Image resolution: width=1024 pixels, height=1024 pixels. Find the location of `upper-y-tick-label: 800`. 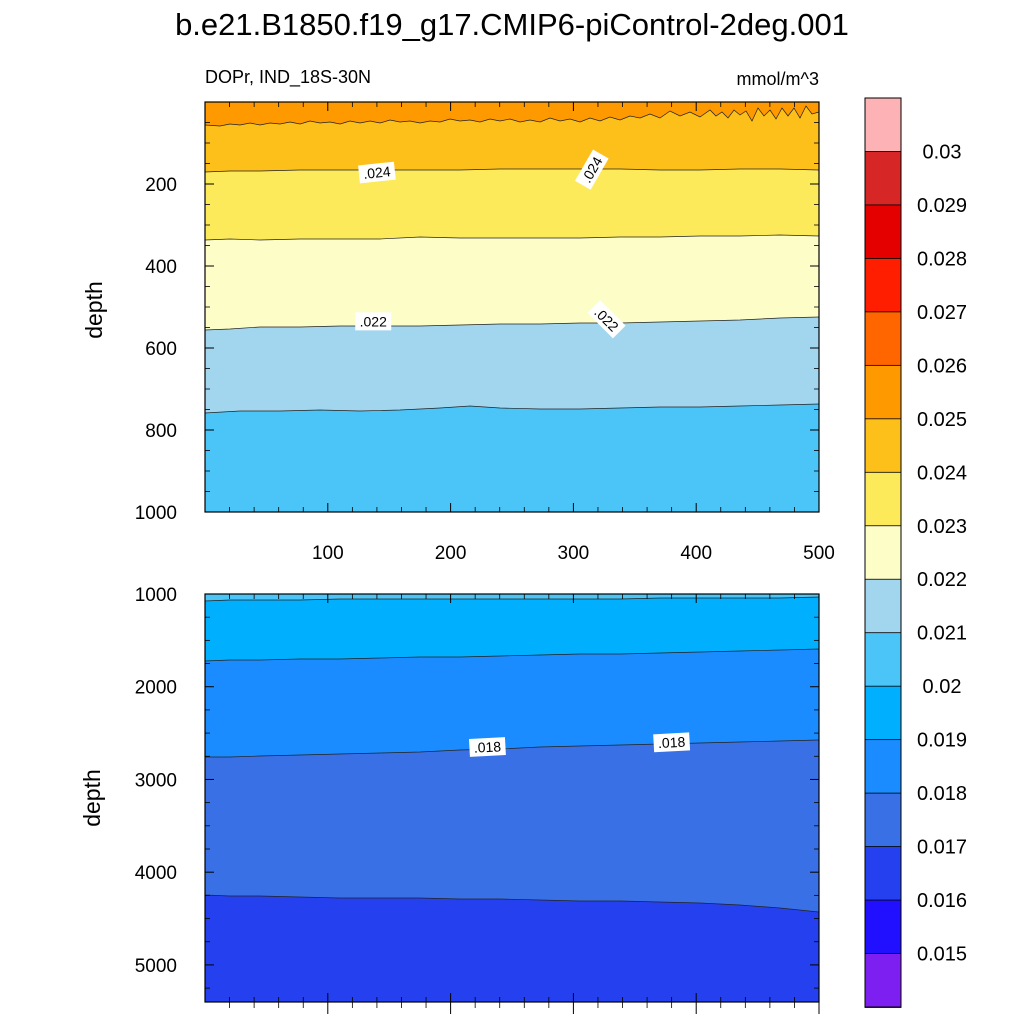

upper-y-tick-label: 800 is located at coordinates (161, 431).